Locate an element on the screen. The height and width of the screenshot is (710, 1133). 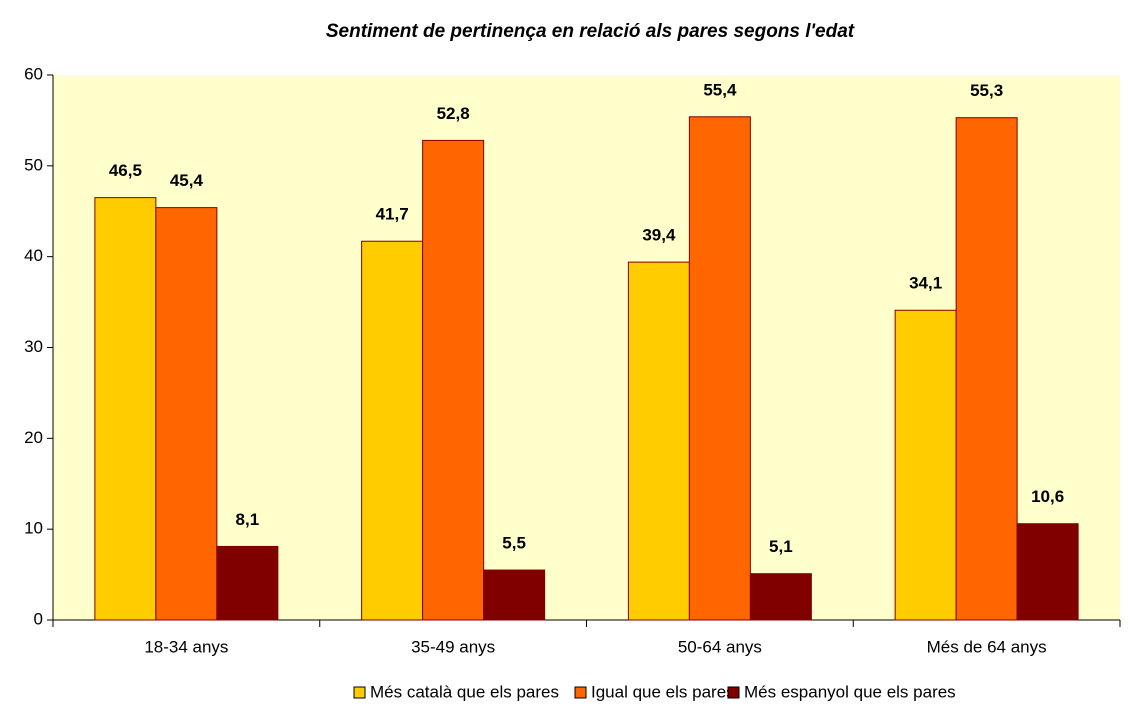
value-label: 46,5 is located at coordinates (125, 170).